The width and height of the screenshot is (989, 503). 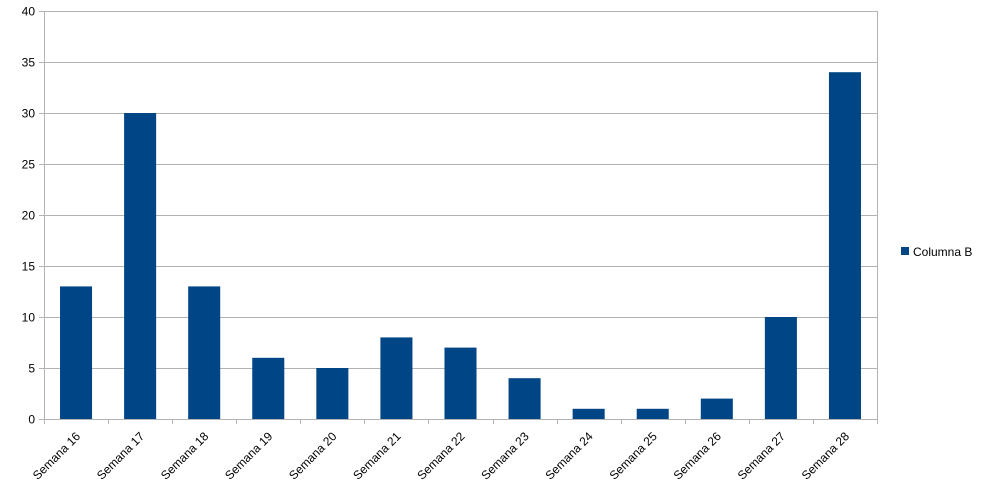 What do you see at coordinates (634, 456) in the screenshot?
I see `x-tick-label-semana-25: Semana 25` at bounding box center [634, 456].